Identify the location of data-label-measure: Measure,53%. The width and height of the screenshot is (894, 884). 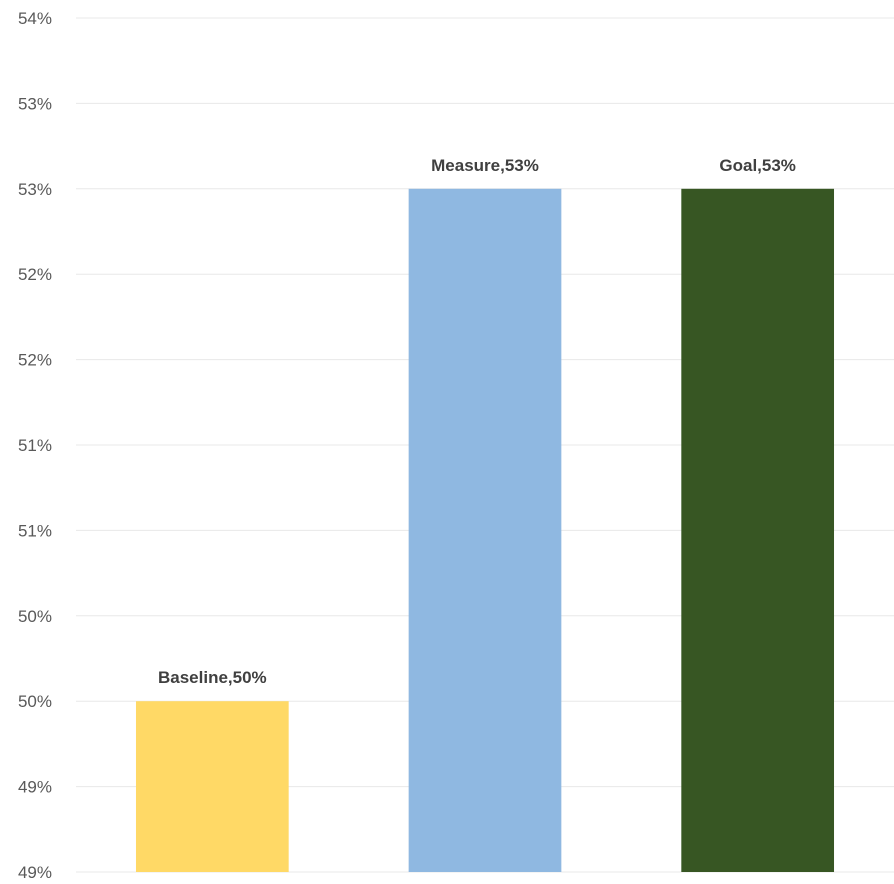
(485, 165).